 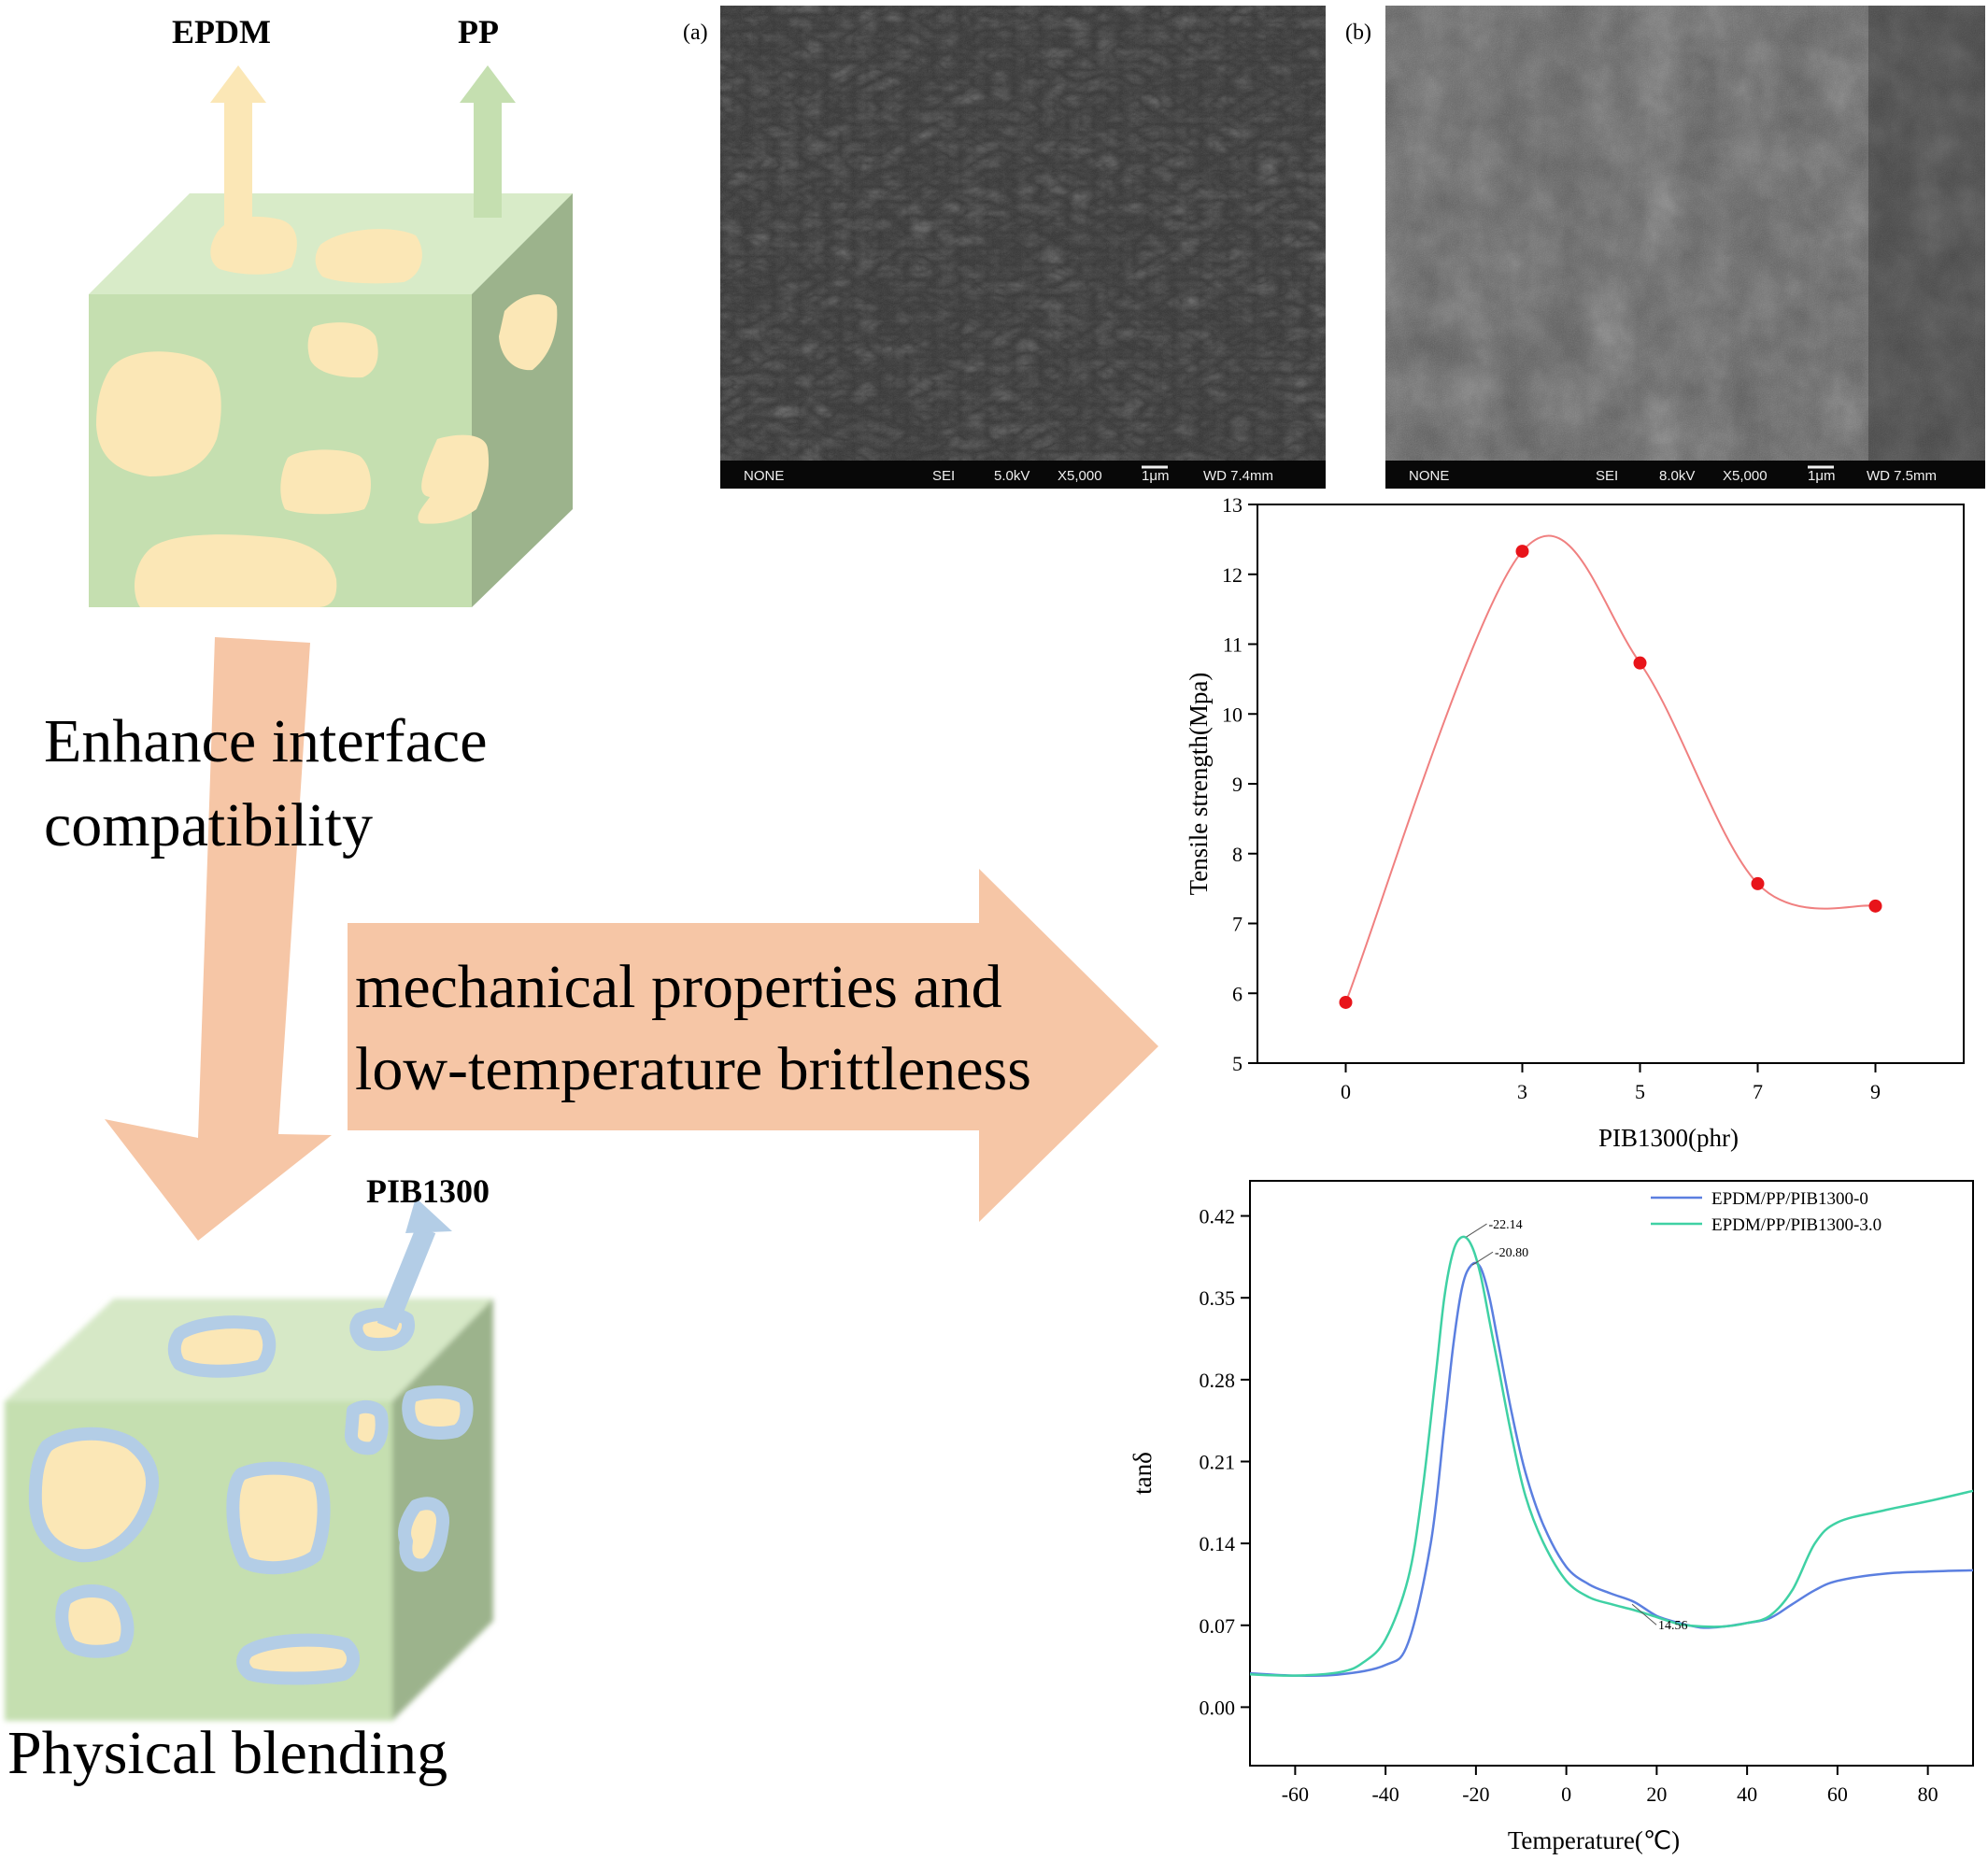 I want to click on annotation-label: -20.80, so click(x=1511, y=1253).